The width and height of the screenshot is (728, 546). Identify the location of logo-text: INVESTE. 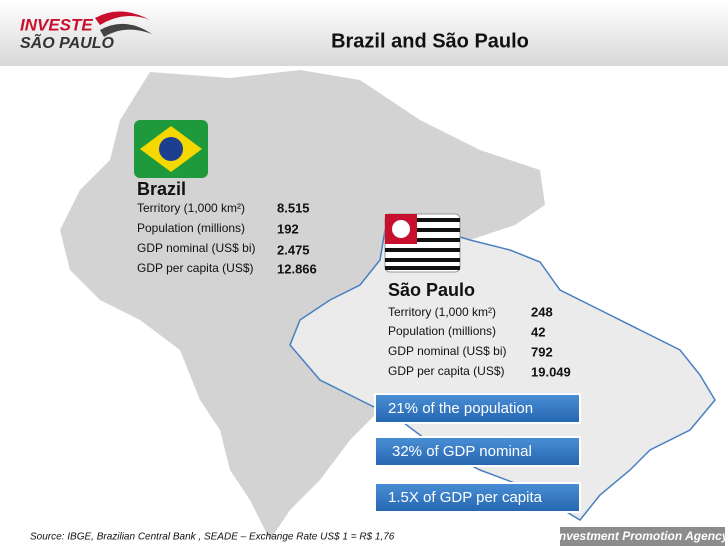
(56, 24).